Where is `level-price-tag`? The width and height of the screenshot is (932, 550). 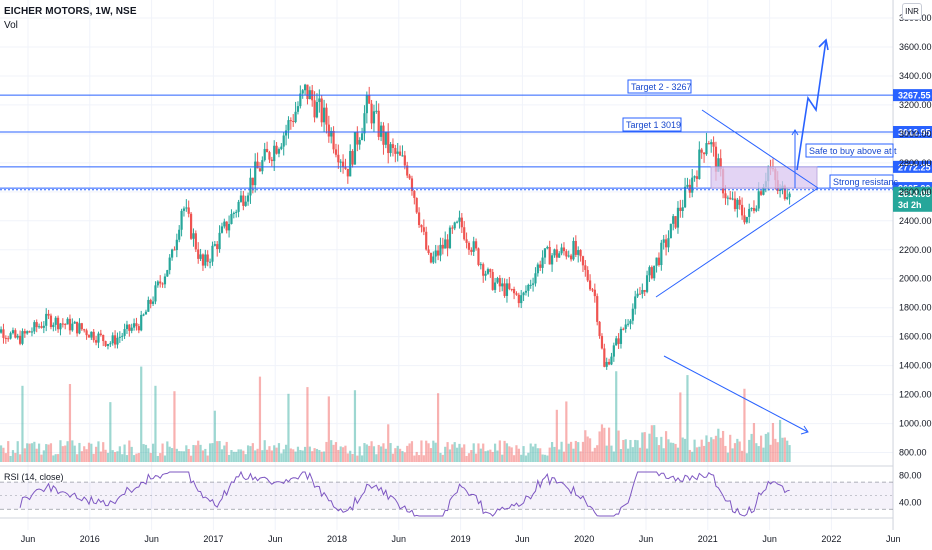 level-price-tag is located at coordinates (912, 166).